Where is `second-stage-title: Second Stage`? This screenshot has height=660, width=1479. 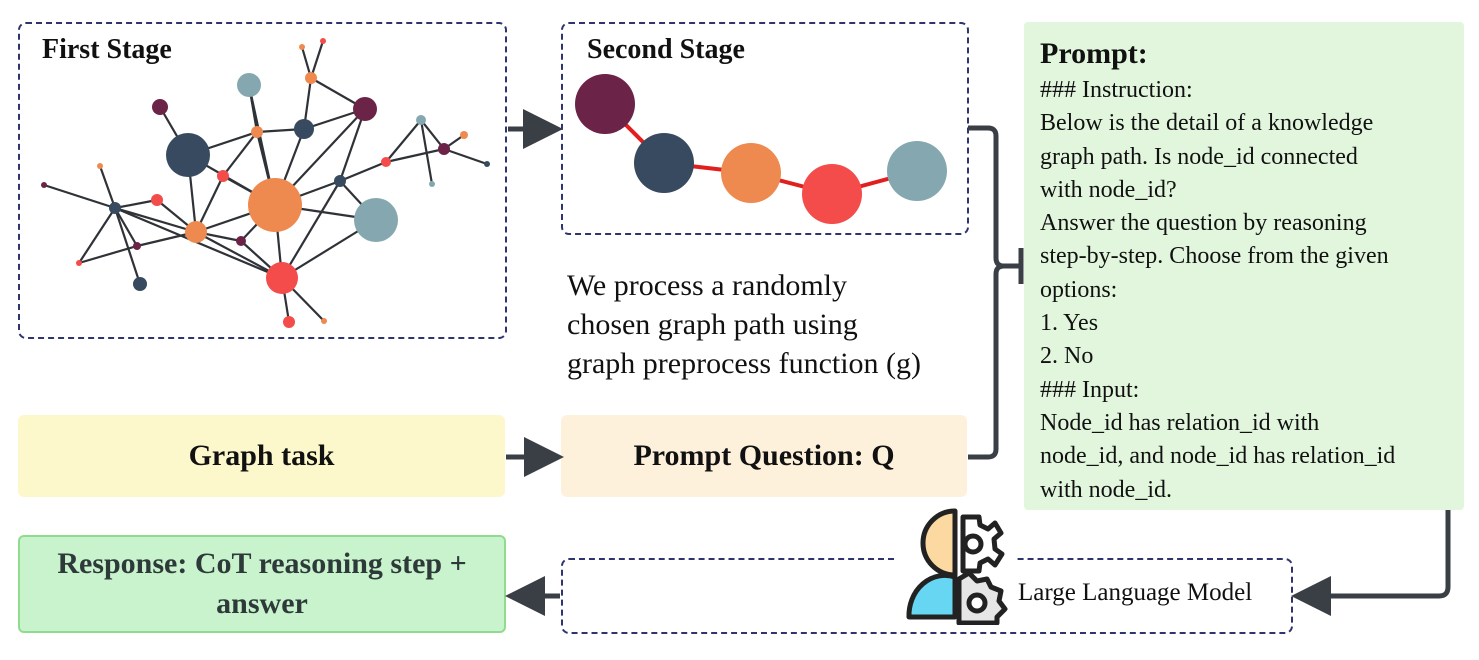
second-stage-title: Second Stage is located at coordinates (666, 49).